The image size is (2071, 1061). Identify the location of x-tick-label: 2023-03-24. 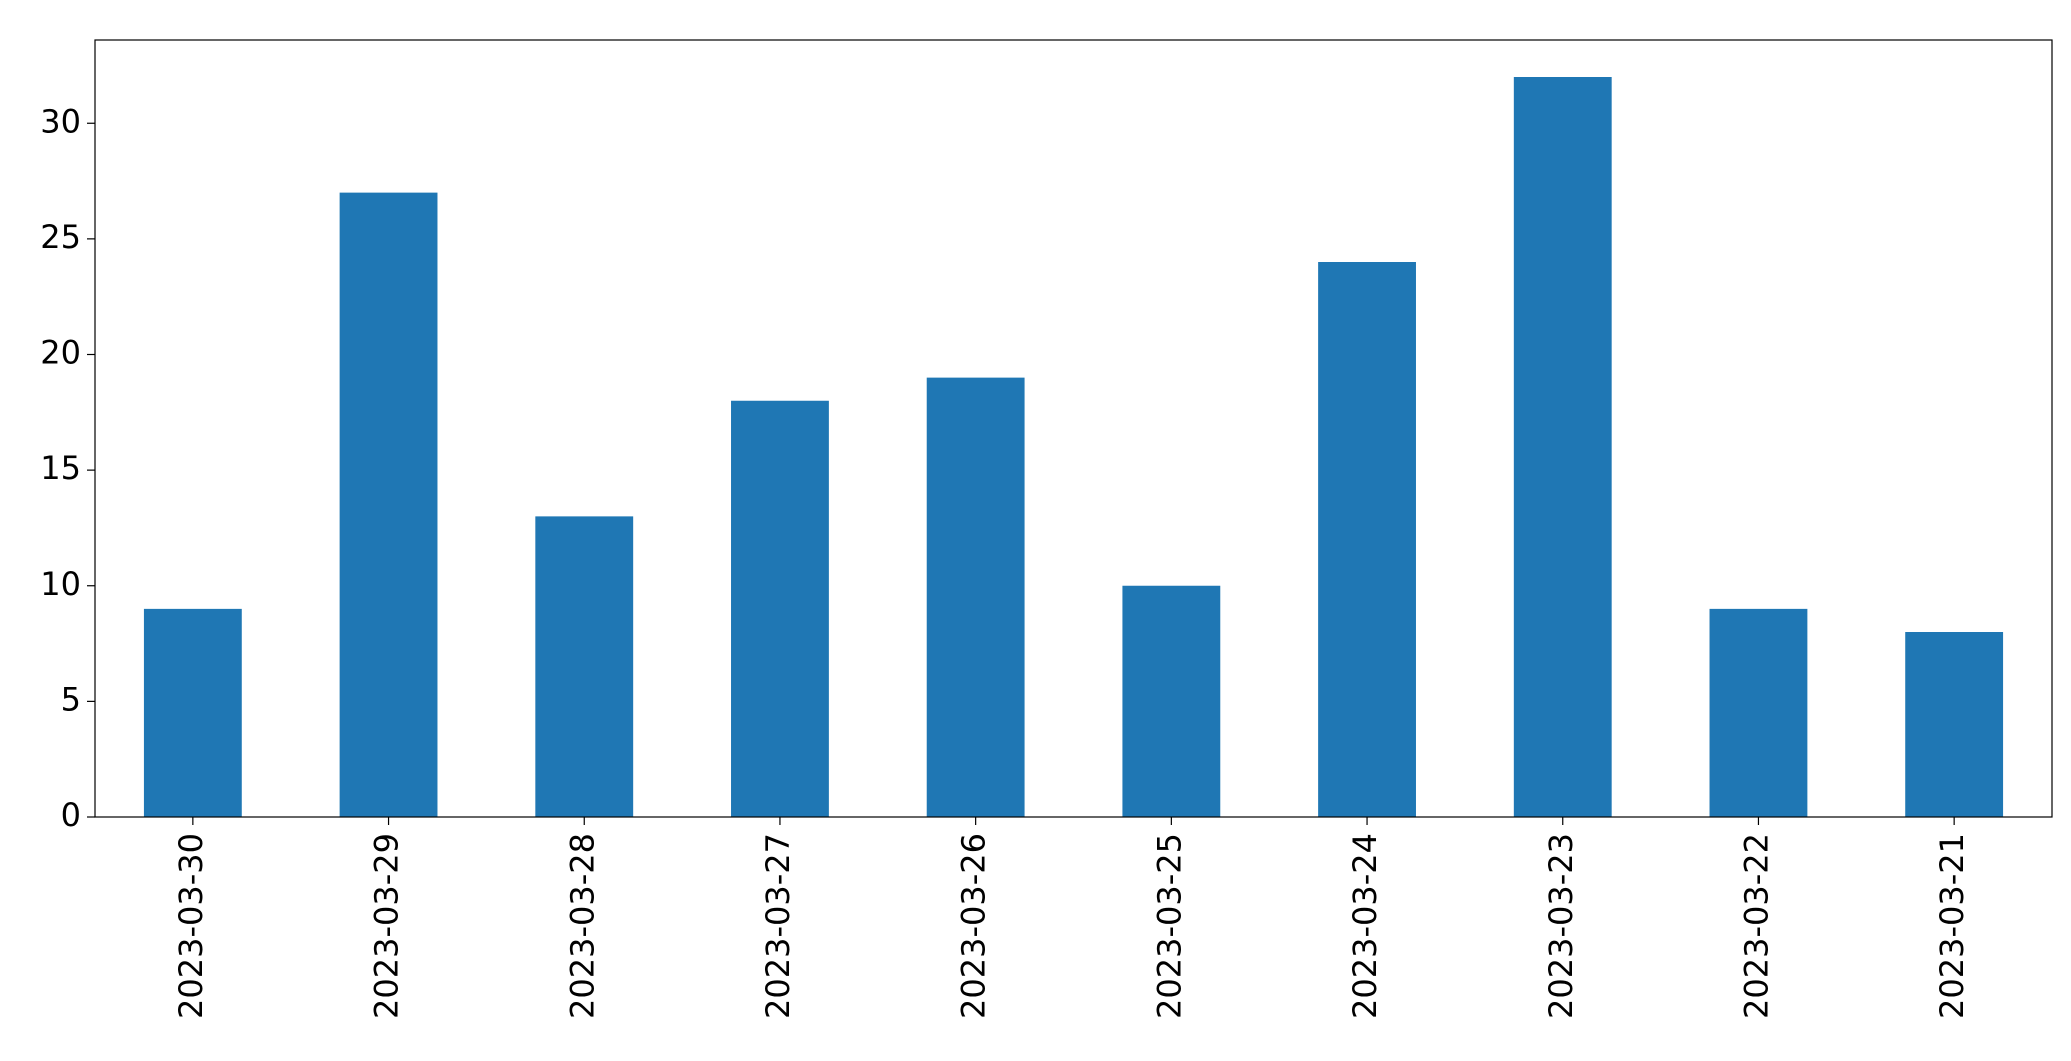
(1365, 926).